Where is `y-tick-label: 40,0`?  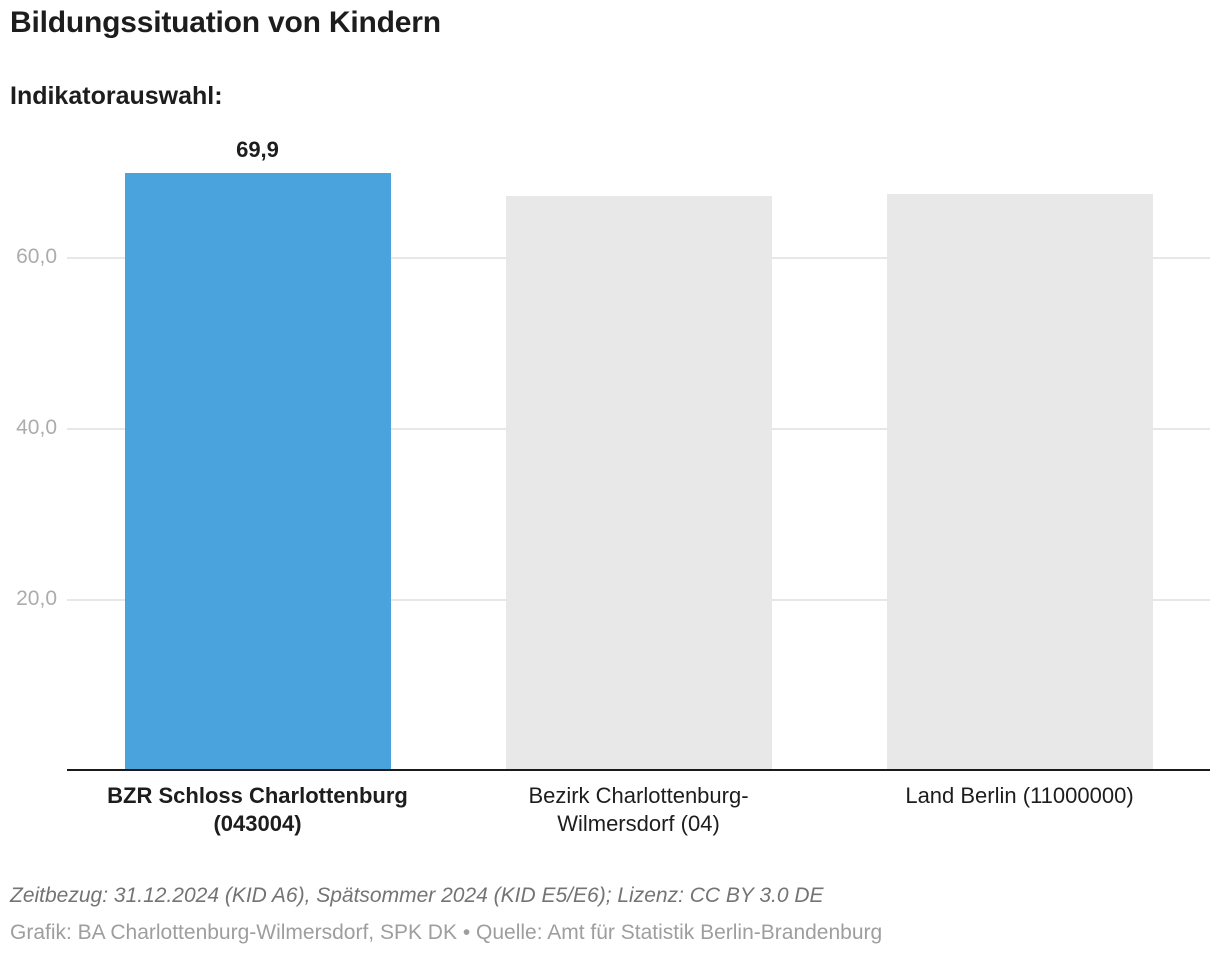
y-tick-label: 40,0 is located at coordinates (36, 427).